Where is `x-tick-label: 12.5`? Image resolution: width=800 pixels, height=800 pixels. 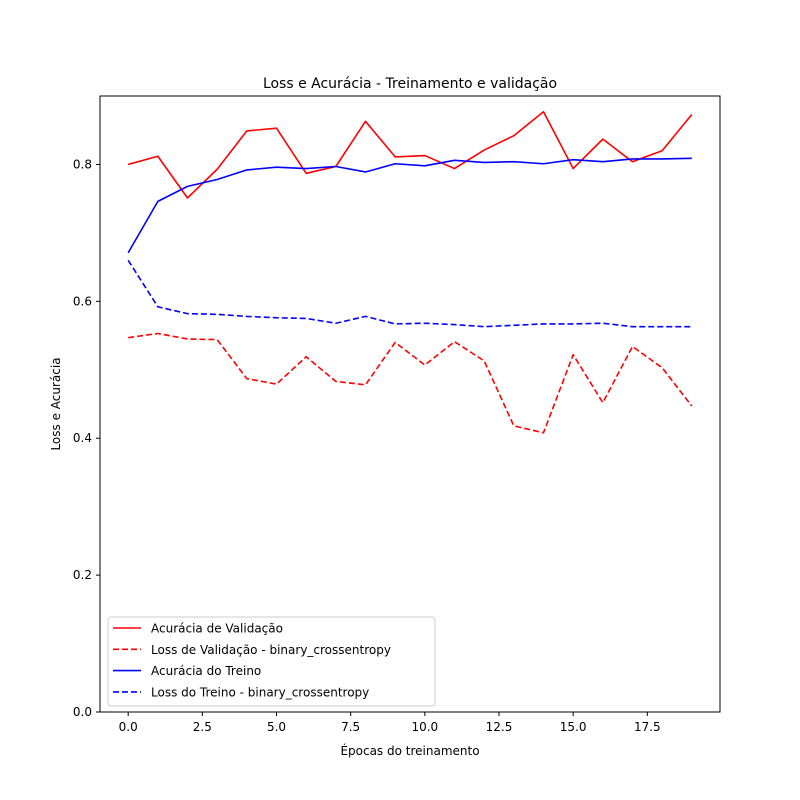 x-tick-label: 12.5 is located at coordinates (499, 727).